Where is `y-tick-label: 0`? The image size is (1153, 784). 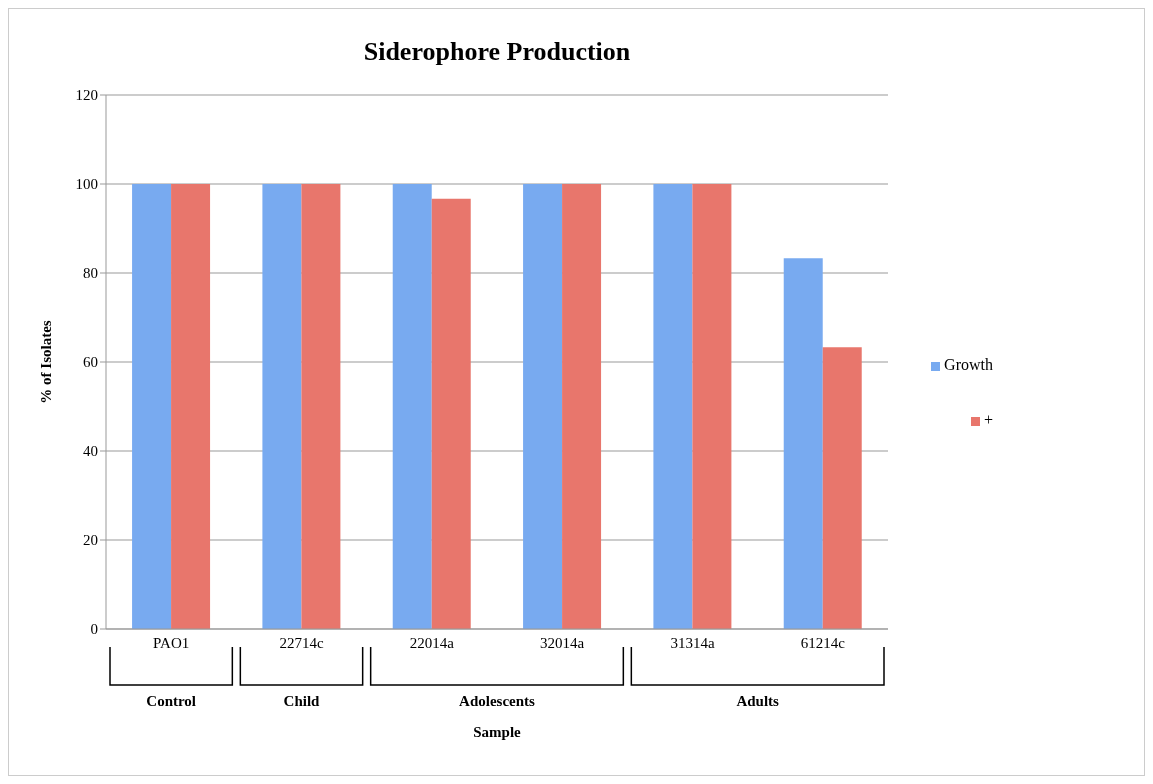
y-tick-label: 0 is located at coordinates (94, 629).